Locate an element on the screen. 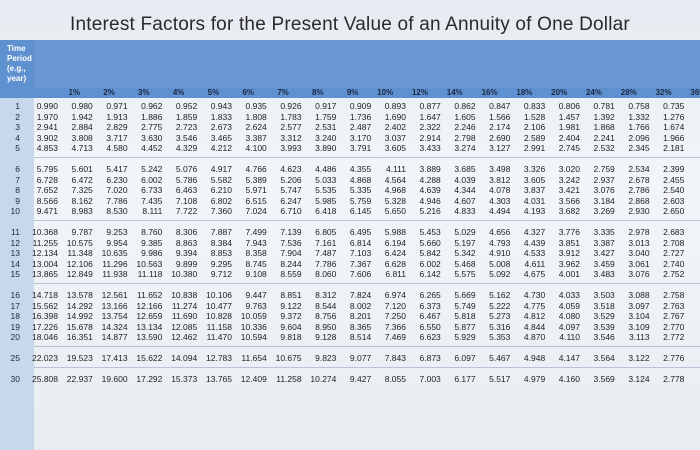 This screenshot has width=700, height=450. factor-cell: 3.962 is located at coordinates (569, 263).